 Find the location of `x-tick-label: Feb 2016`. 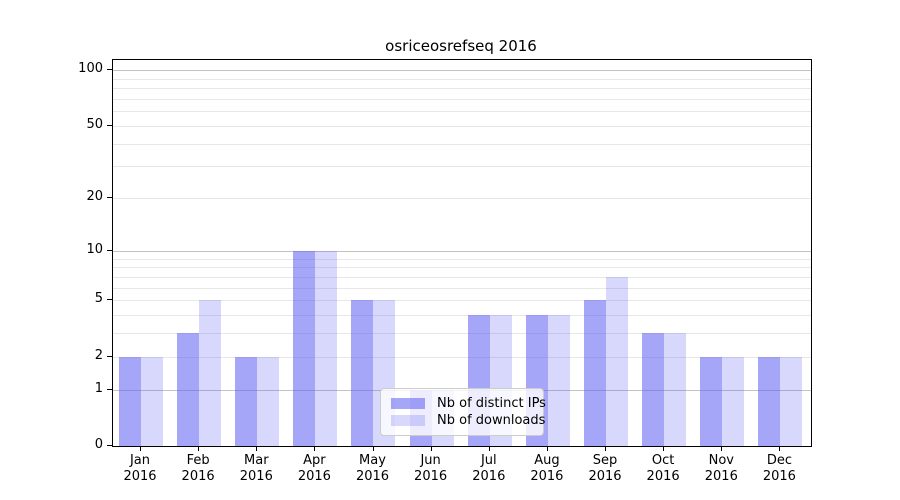

x-tick-label: Feb 2016 is located at coordinates (198, 468).